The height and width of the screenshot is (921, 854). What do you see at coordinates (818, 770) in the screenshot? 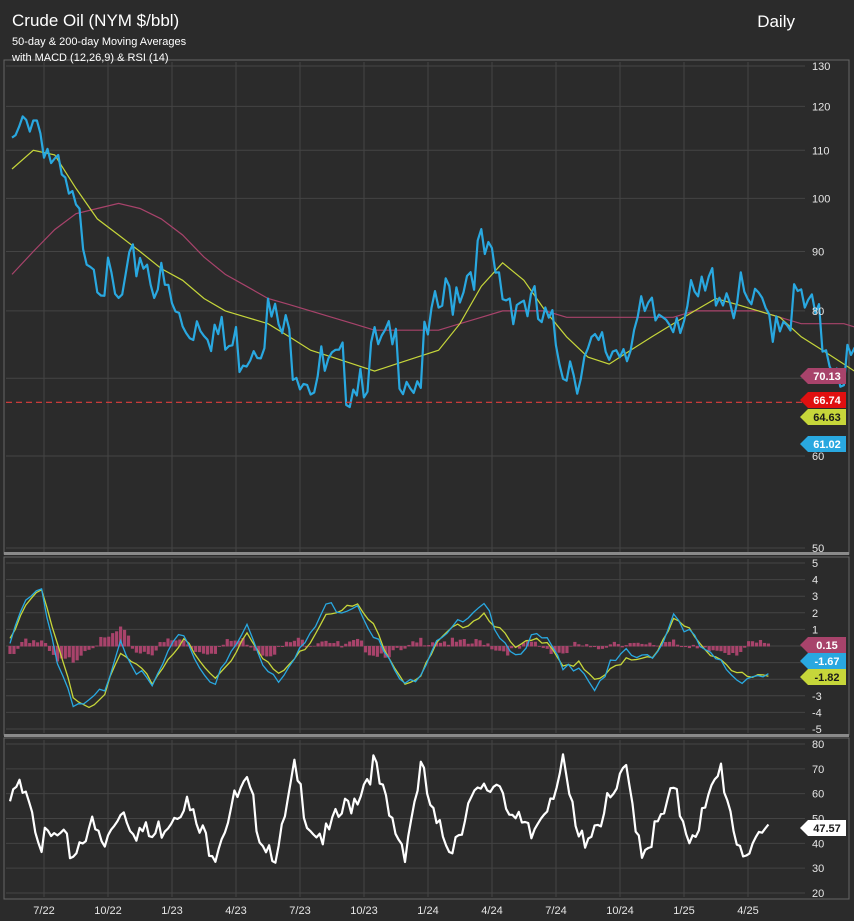
I see `y-tick-label: 70` at bounding box center [818, 770].